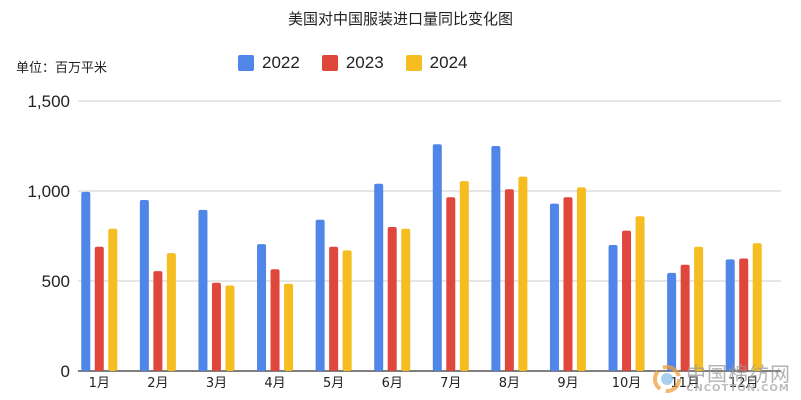 This screenshot has width=801, height=400. I want to click on x-tick-label: 5月, so click(333, 383).